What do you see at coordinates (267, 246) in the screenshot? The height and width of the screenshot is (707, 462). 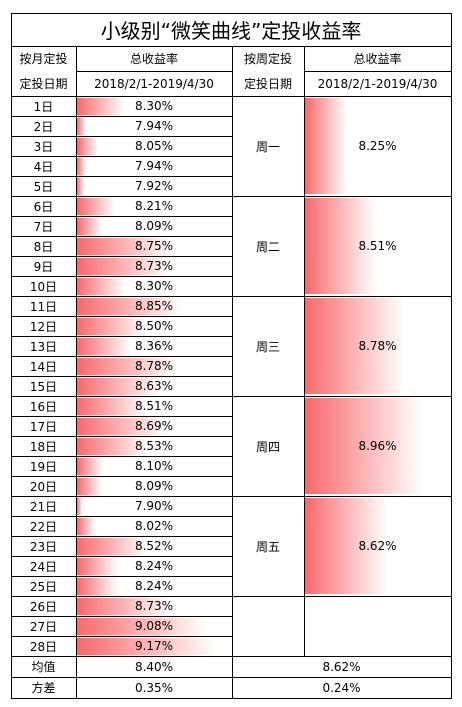 I see `weekly-day-label: 周二` at bounding box center [267, 246].